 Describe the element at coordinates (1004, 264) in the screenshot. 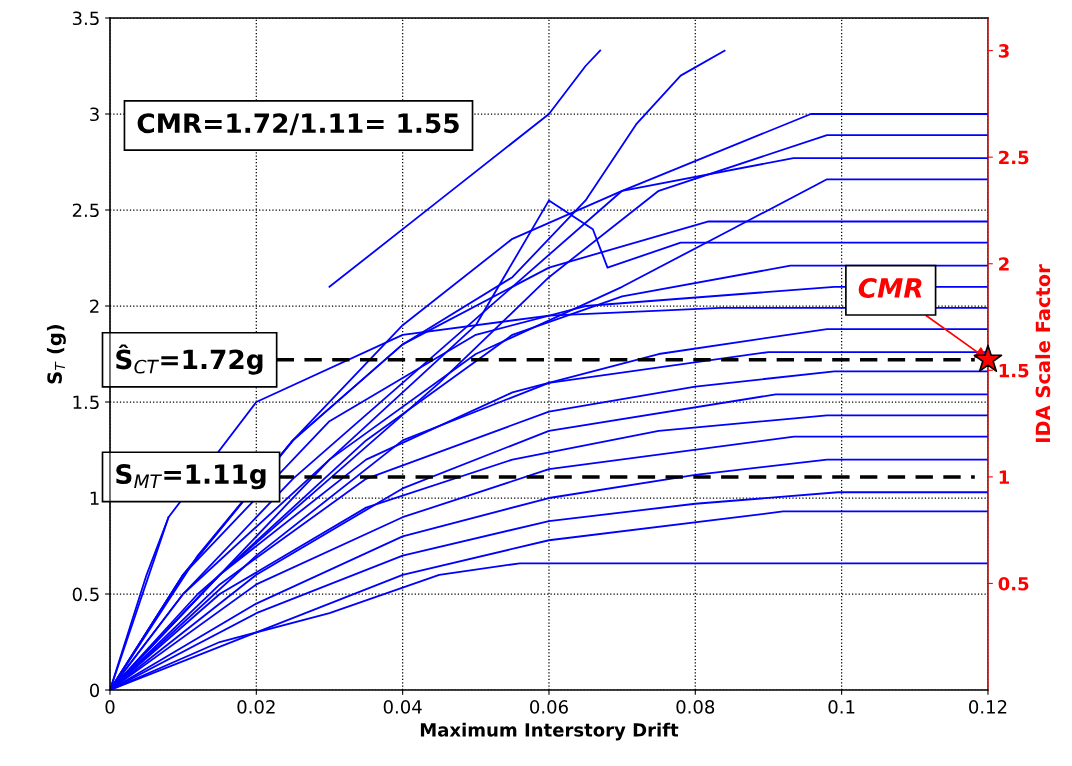

I see `y2-tick-label: 2` at that location.